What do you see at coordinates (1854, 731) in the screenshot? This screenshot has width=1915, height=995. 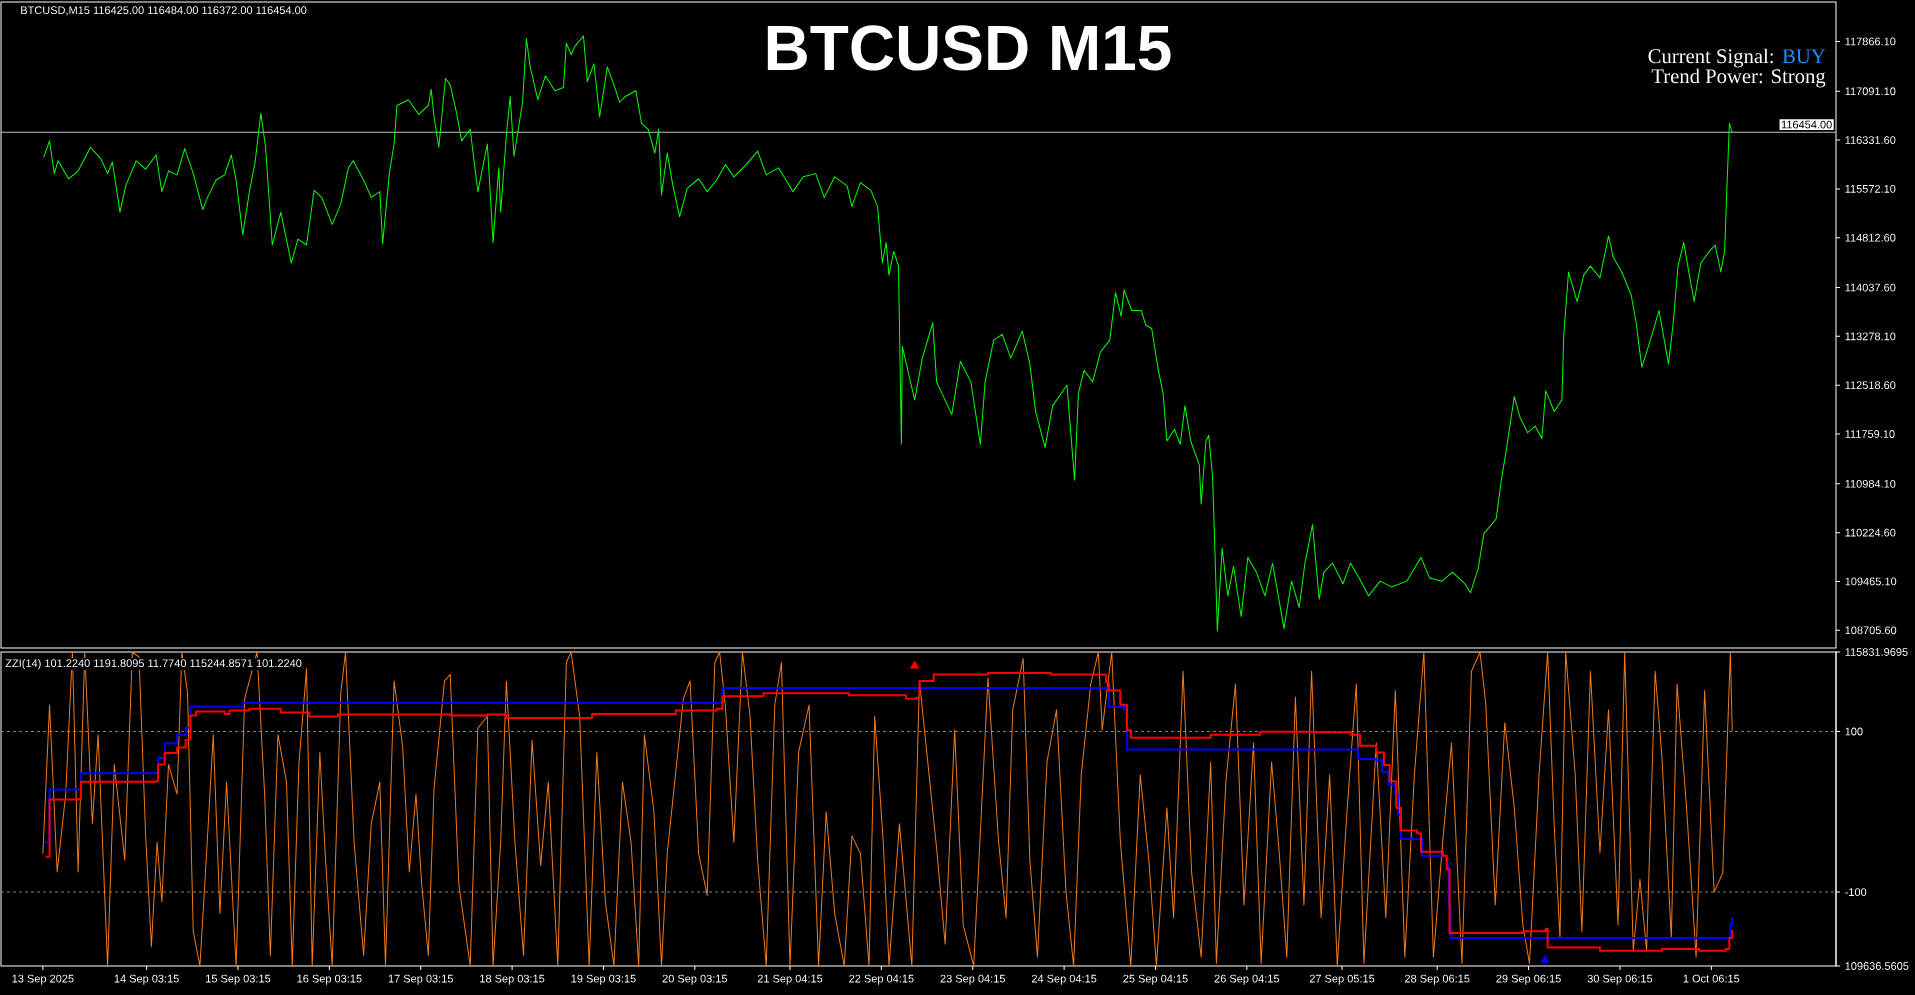 I see `y-tick-label: 100` at bounding box center [1854, 731].